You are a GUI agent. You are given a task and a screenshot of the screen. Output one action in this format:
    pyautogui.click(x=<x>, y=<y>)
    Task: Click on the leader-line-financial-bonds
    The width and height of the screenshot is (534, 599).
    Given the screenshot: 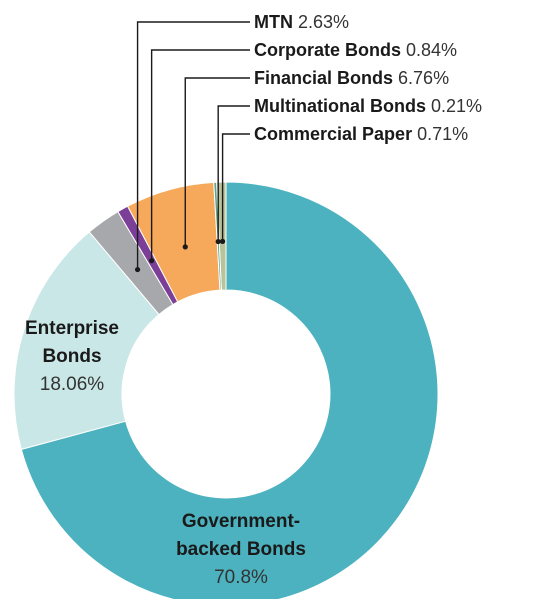 What is the action you would take?
    pyautogui.click(x=217, y=162)
    